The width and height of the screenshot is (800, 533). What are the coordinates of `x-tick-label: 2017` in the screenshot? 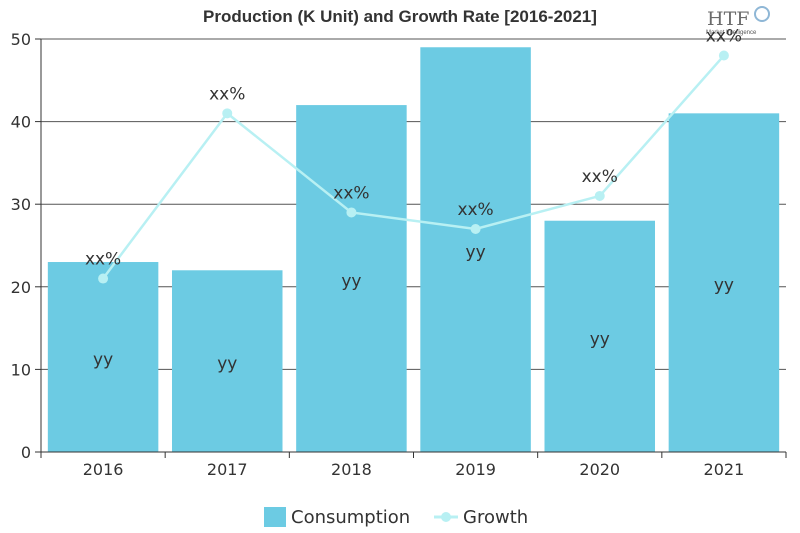 It's located at (227, 469).